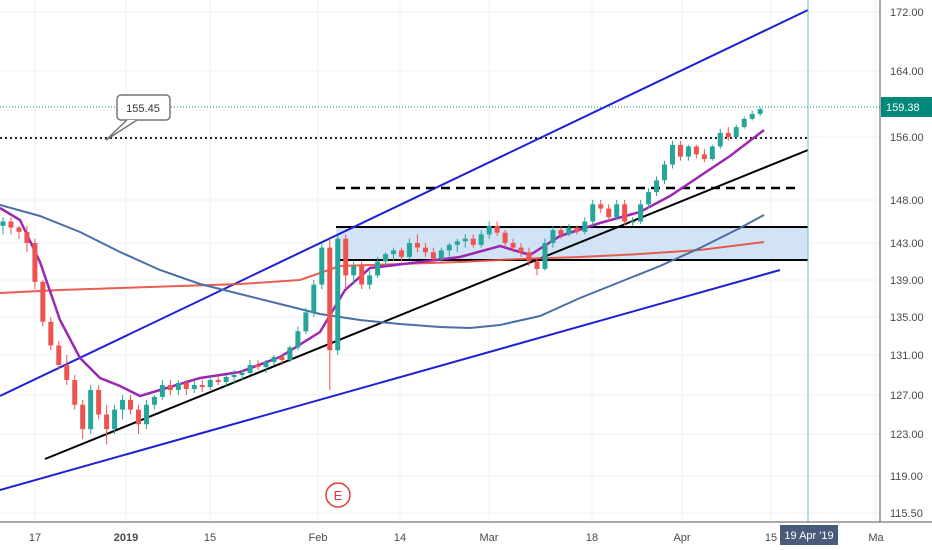 The height and width of the screenshot is (550, 932). I want to click on price-tick-label: 156.00, so click(907, 138).